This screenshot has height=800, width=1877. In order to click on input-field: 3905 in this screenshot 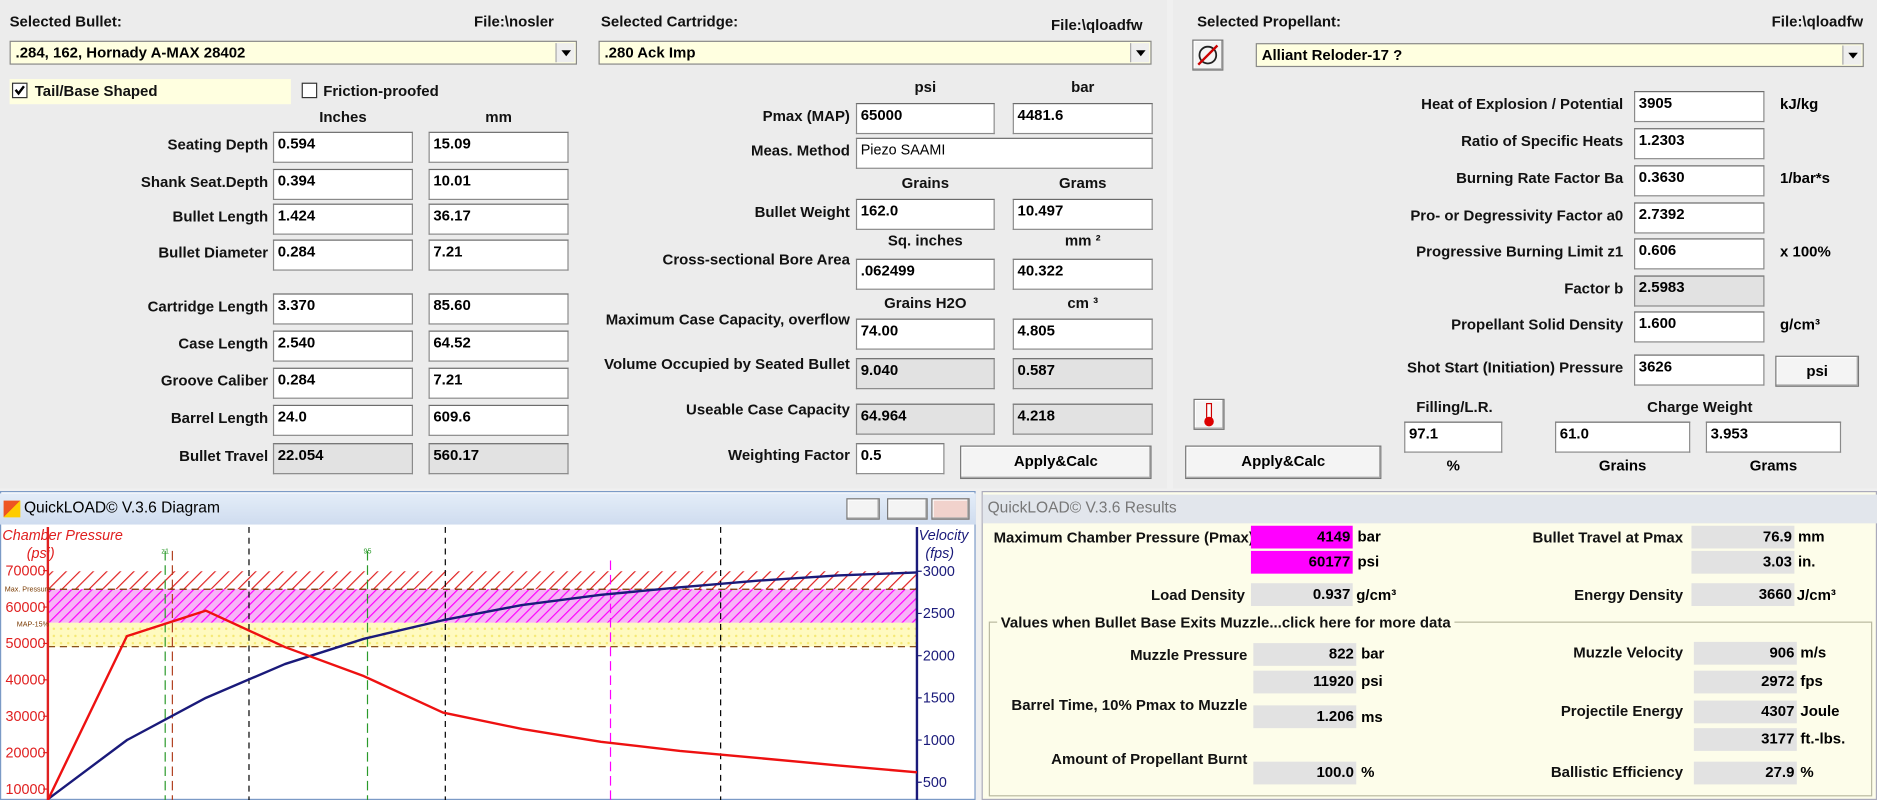, I will do `click(1699, 107)`.